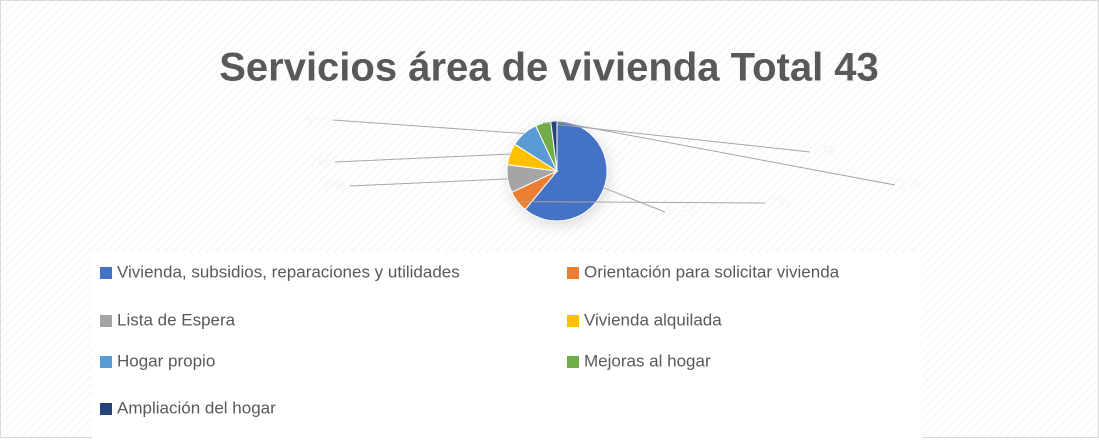 Image resolution: width=1099 pixels, height=443 pixels. I want to click on data-label: 61%, so click(680, 211).